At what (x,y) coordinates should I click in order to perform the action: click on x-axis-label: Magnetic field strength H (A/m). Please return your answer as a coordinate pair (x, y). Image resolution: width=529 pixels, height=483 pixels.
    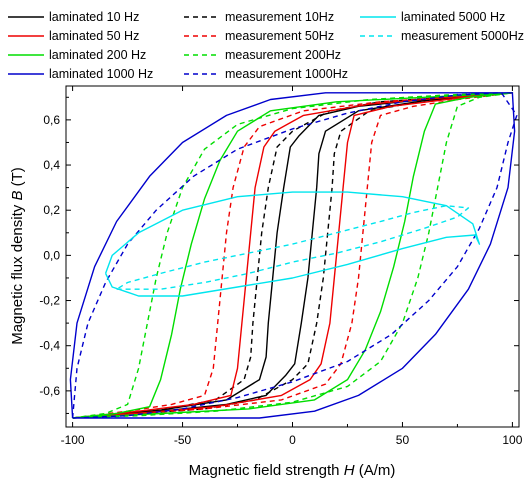
    Looking at the image, I should click on (292, 470).